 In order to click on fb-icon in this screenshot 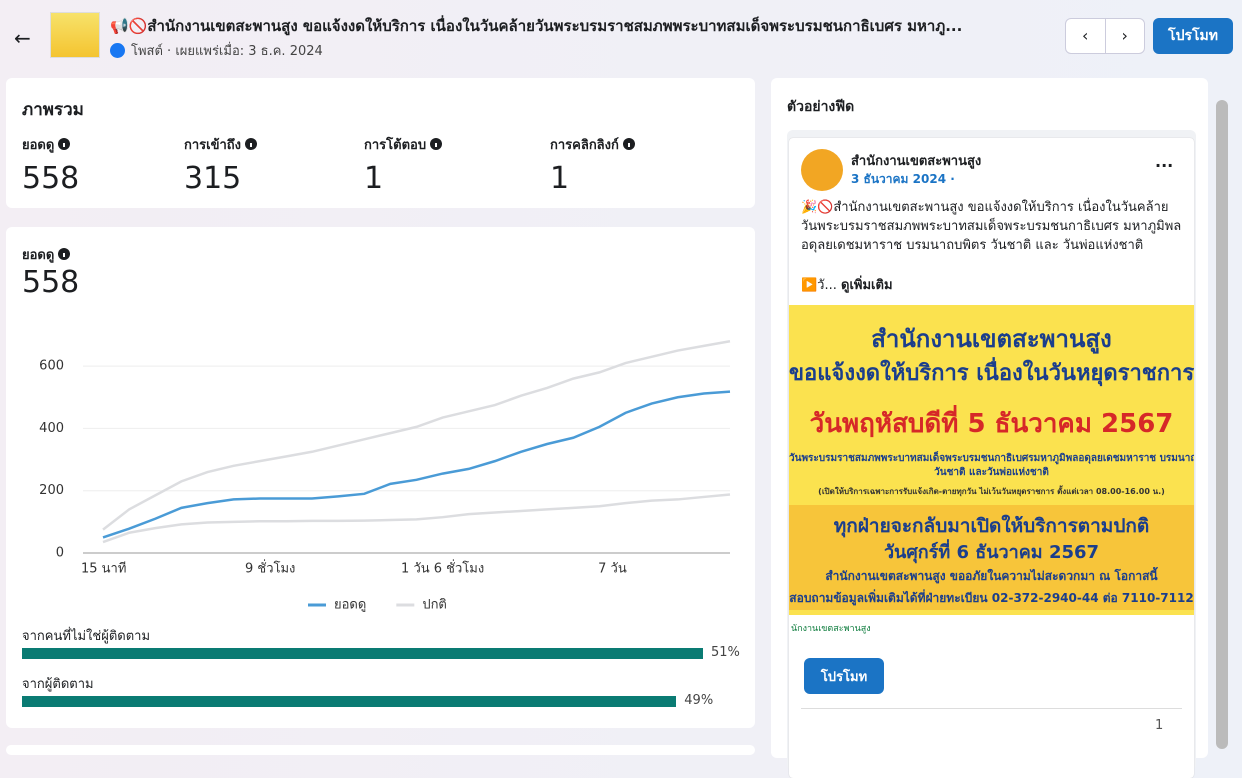, I will do `click(117, 50)`.